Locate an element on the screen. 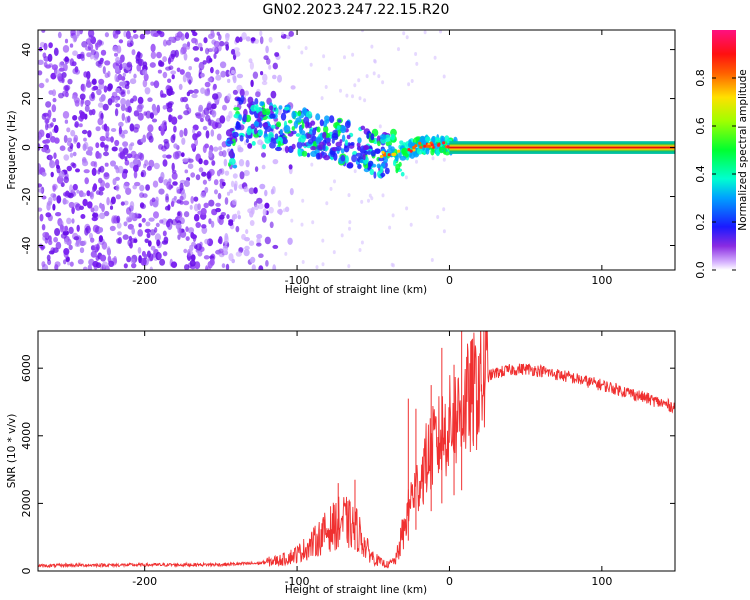 This screenshot has height=600, width=750. spectrogram-xlabel: Height of straight line (km) is located at coordinates (356, 290).